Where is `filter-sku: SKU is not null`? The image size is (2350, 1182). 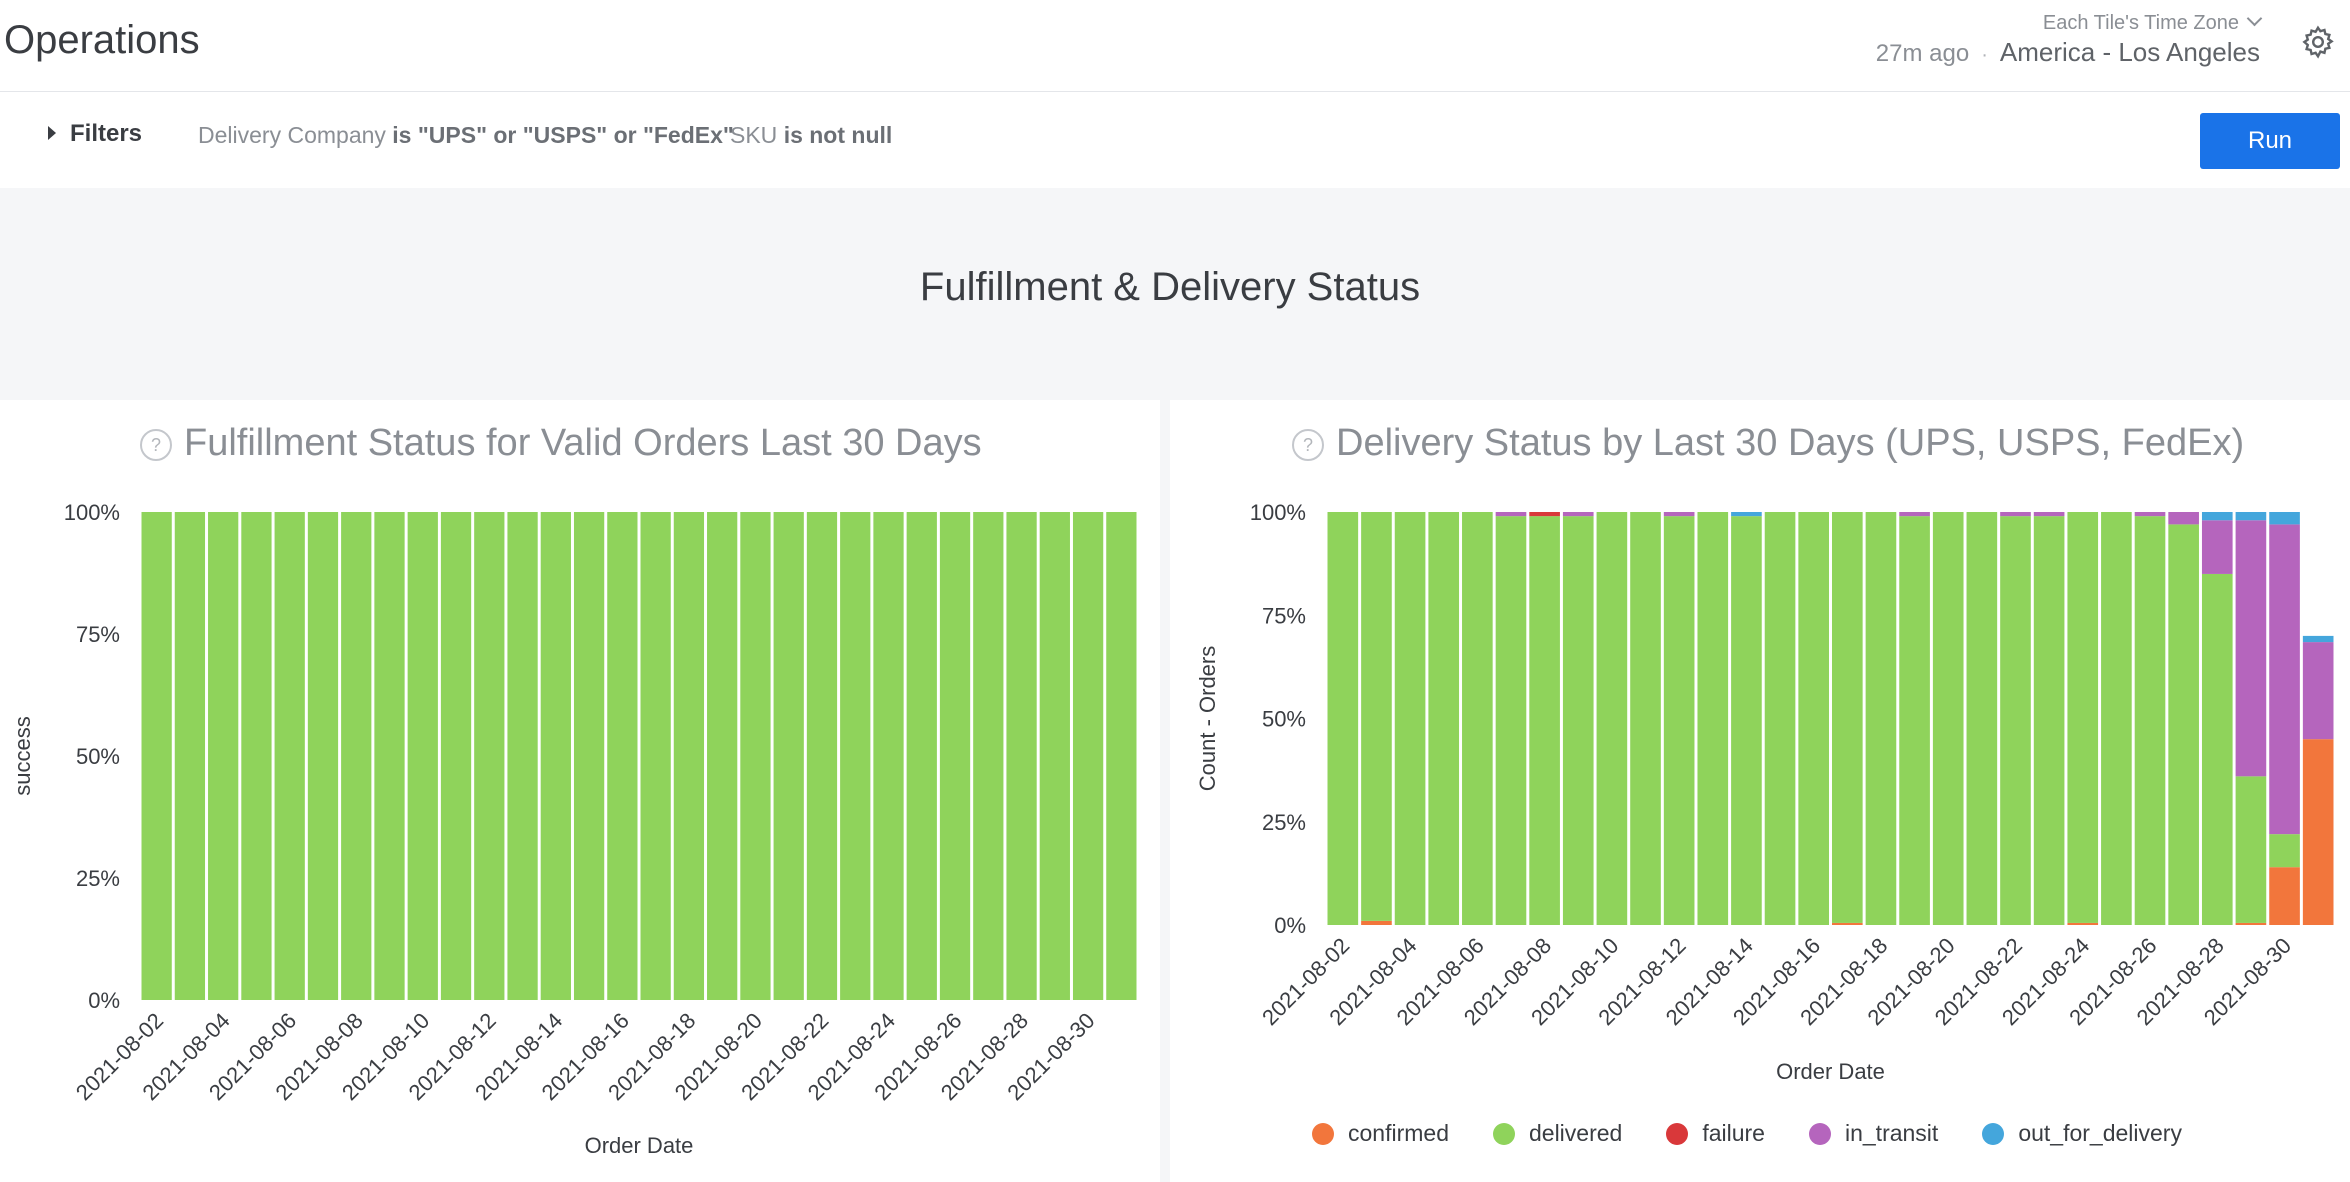
filter-sku: SKU is not null is located at coordinates (811, 135).